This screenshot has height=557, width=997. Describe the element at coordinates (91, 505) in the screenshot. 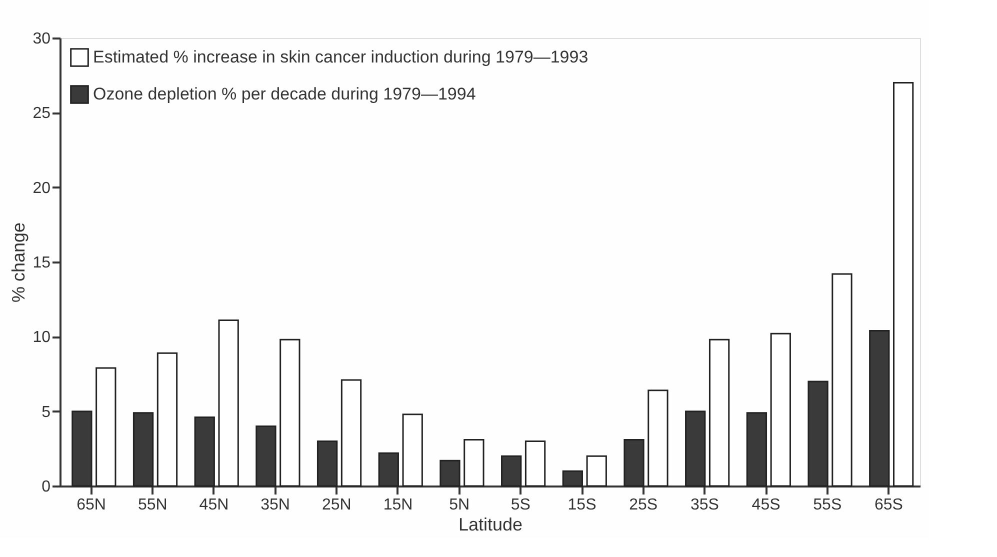

I see `x-tick-label: 65N` at that location.